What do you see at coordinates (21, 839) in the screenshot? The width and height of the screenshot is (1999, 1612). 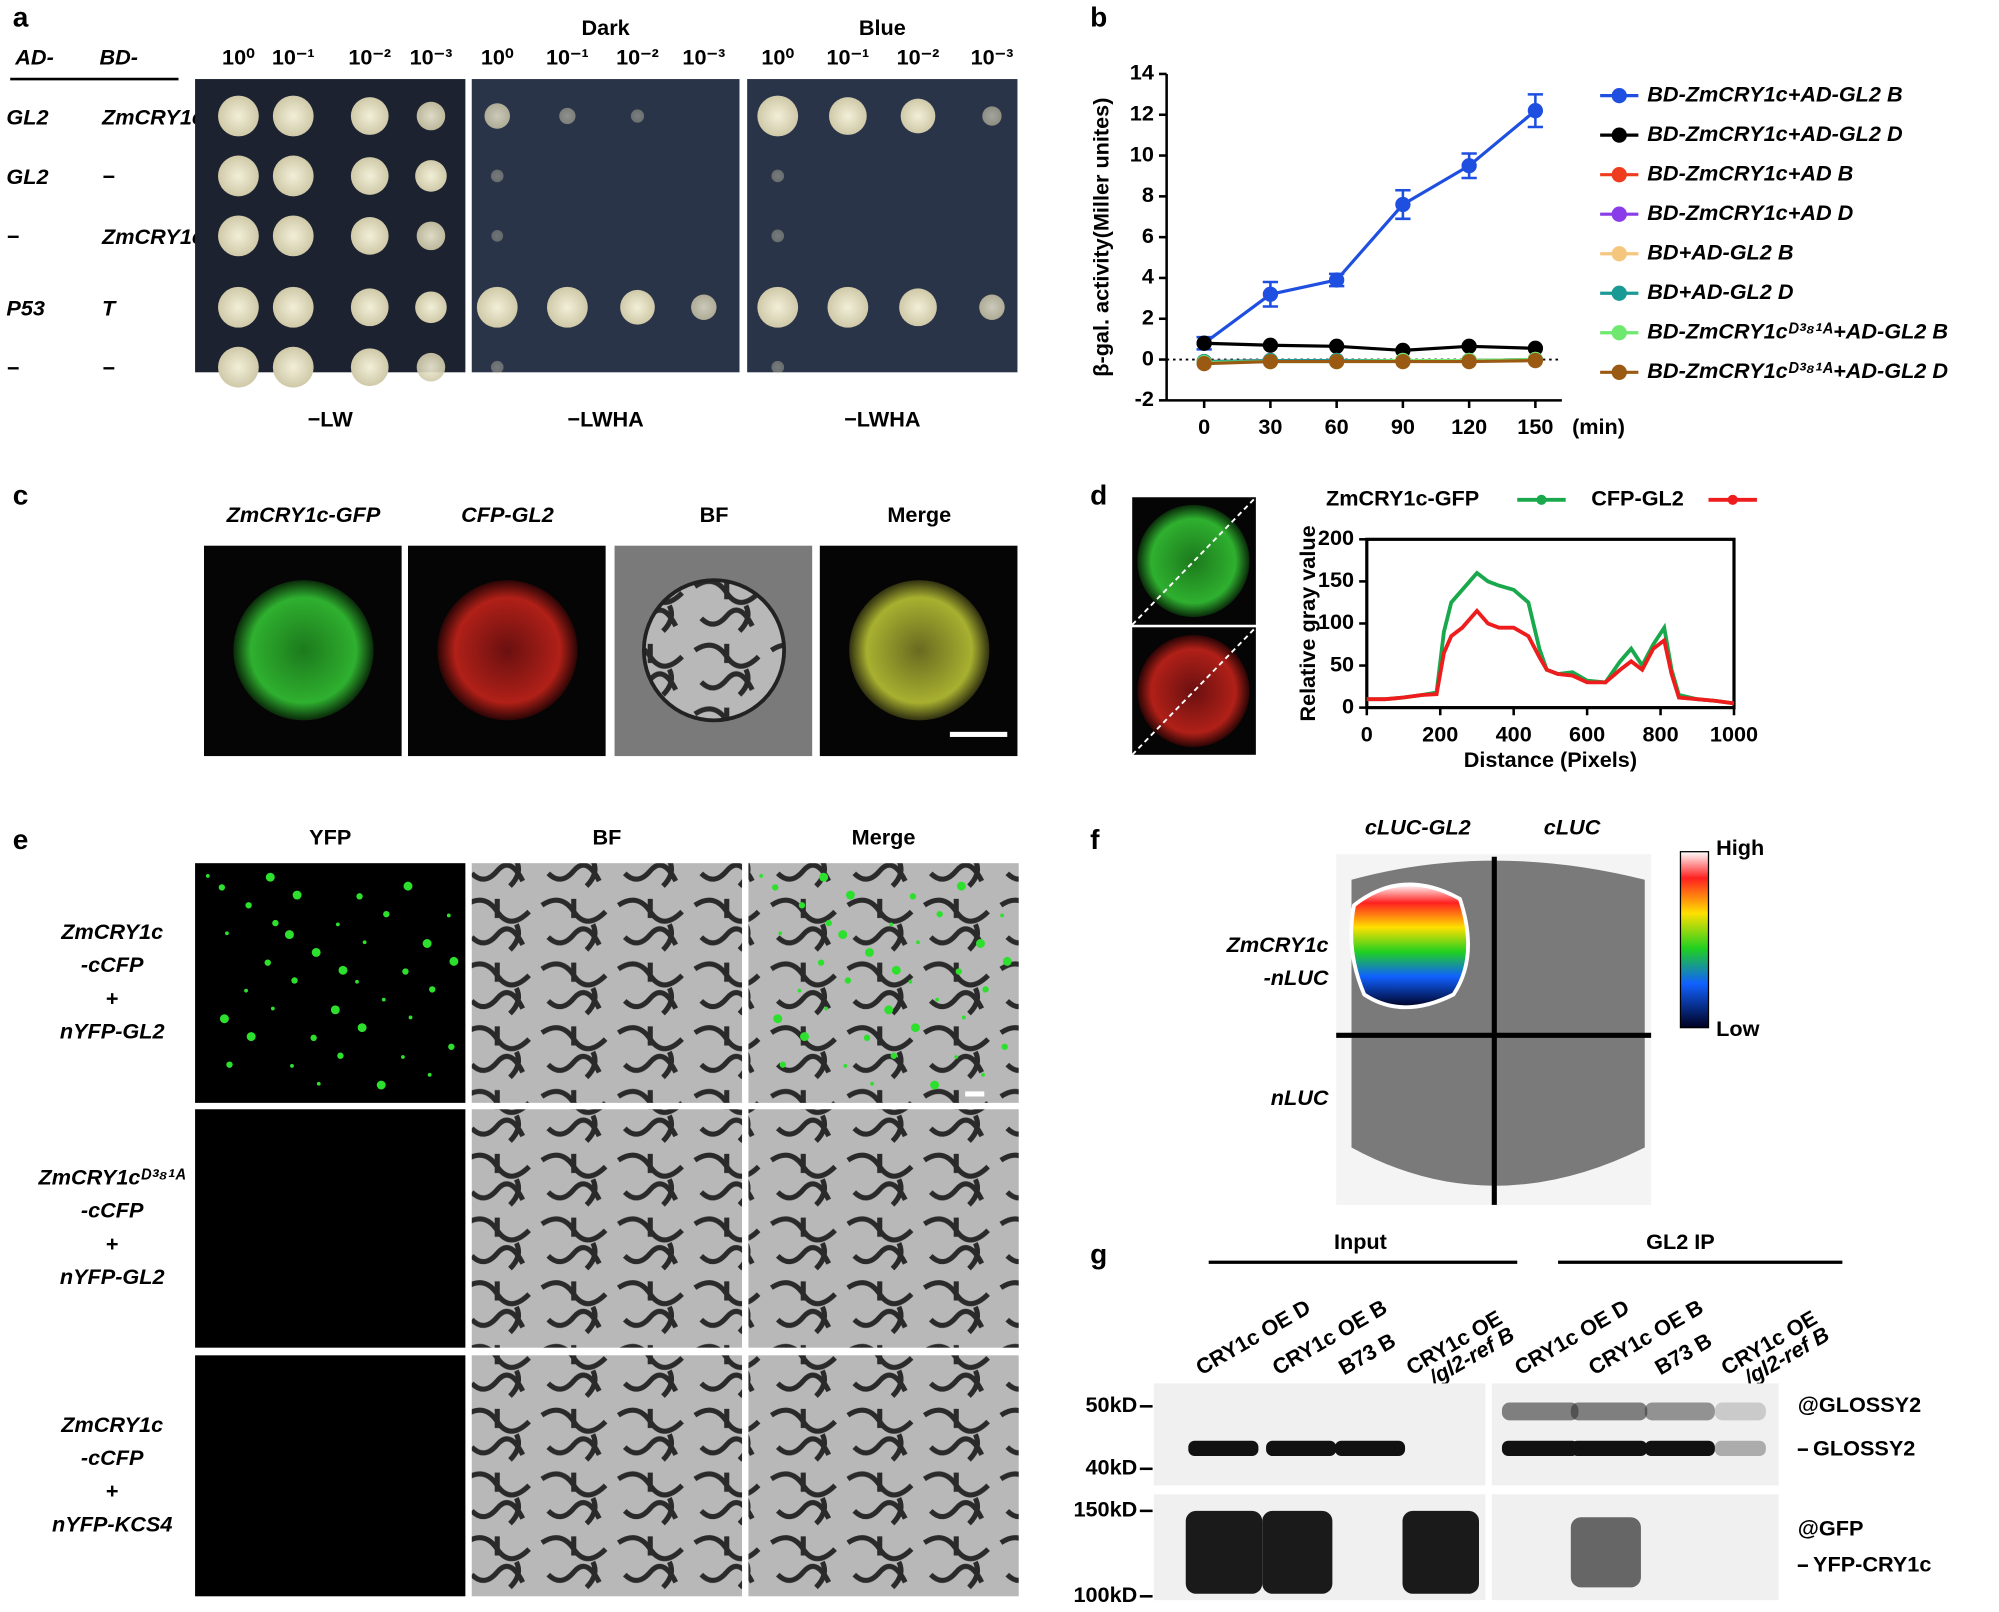 I see `panel-label: e` at bounding box center [21, 839].